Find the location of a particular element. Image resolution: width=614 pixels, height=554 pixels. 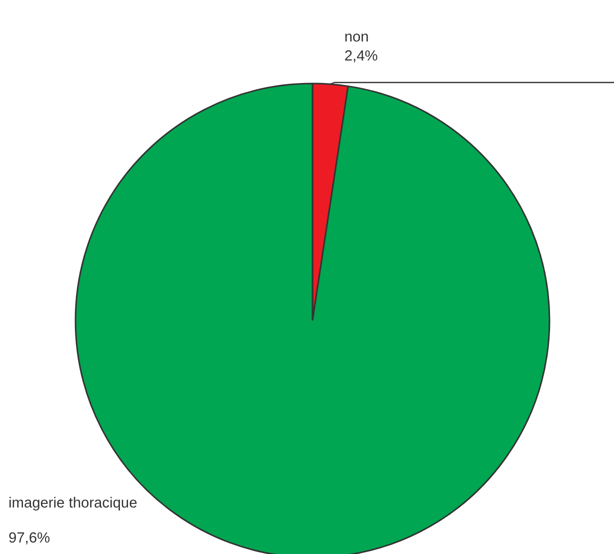

slice-label: imagerie thoracique is located at coordinates (73, 504).